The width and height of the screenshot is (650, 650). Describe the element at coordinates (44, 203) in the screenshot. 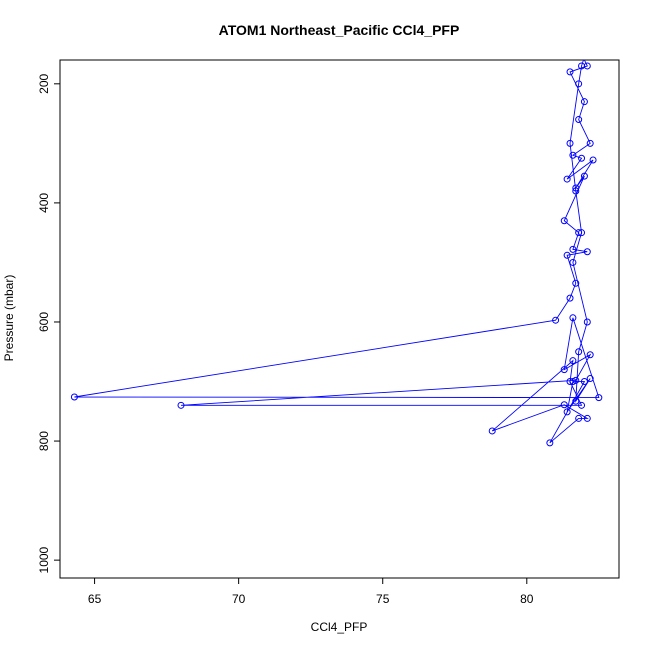

I see `y-tick-label: 400` at that location.